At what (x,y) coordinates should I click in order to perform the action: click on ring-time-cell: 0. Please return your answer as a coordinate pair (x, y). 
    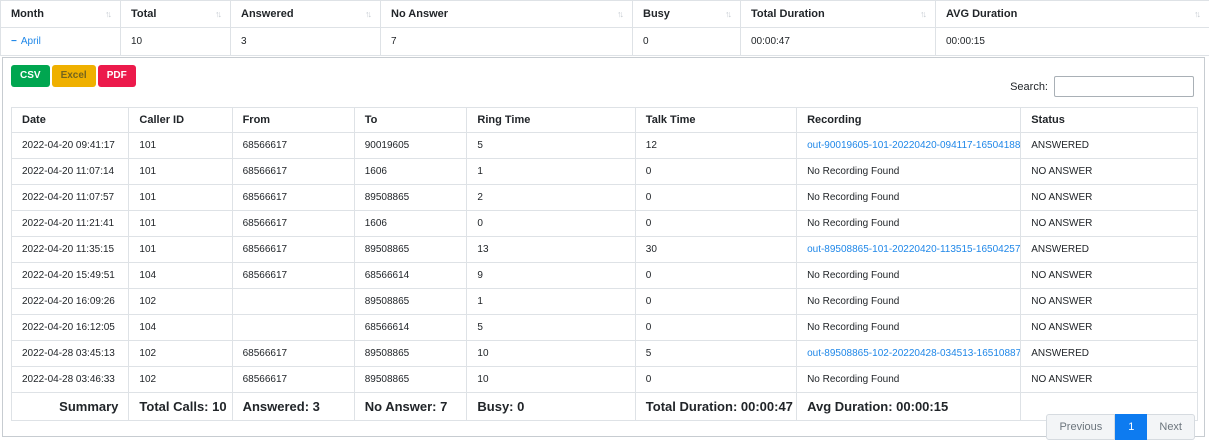
    Looking at the image, I should click on (551, 224).